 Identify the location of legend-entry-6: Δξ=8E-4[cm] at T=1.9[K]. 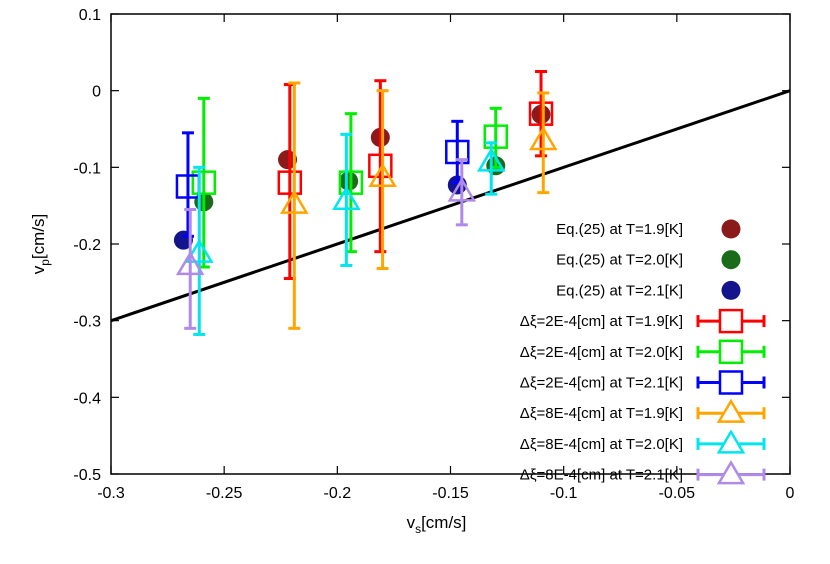
(643, 410).